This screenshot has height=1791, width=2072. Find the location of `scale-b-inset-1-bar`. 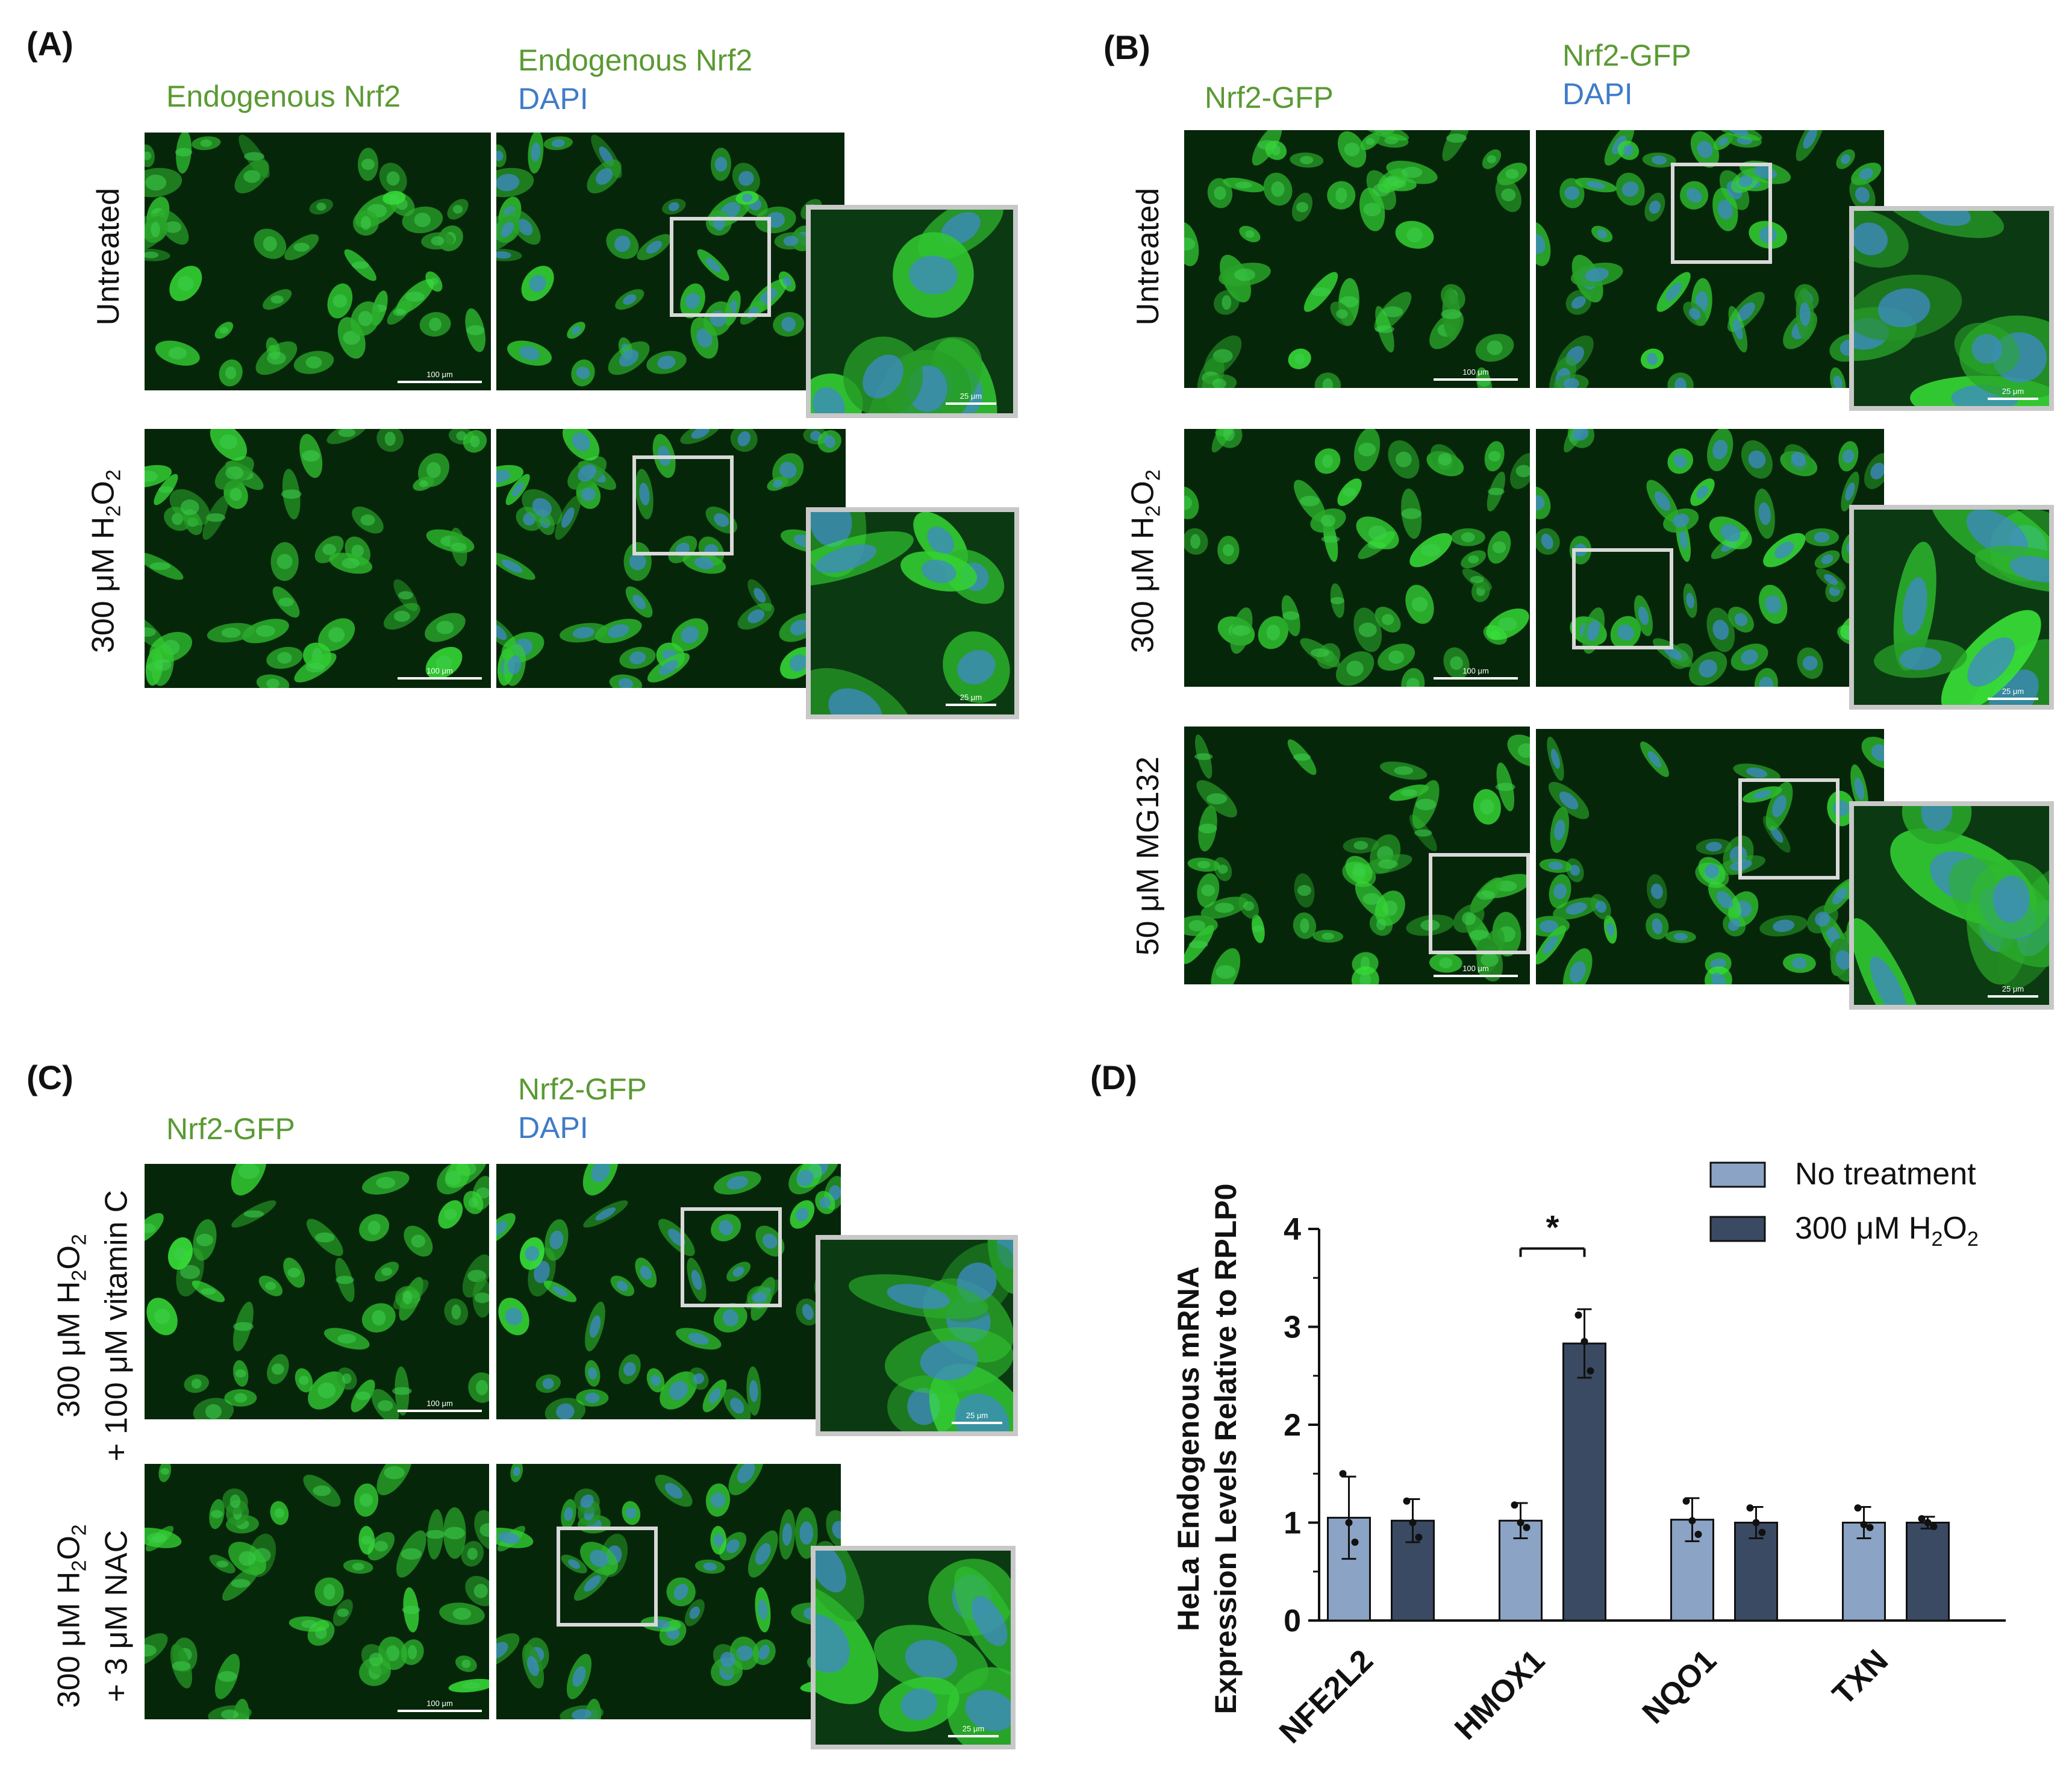

scale-b-inset-1-bar is located at coordinates (2013, 699).